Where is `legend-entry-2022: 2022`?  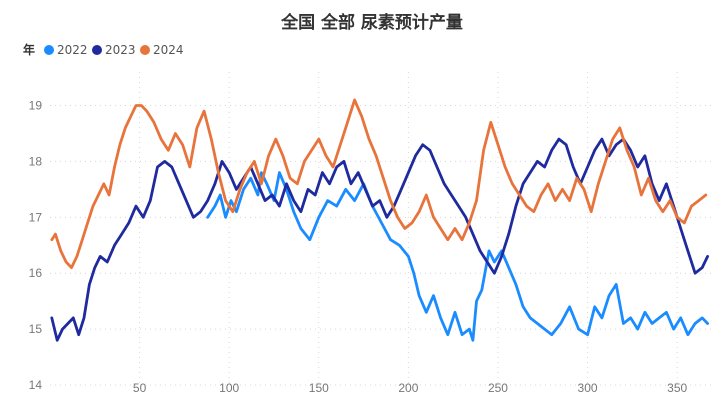 legend-entry-2022: 2022 is located at coordinates (72, 50).